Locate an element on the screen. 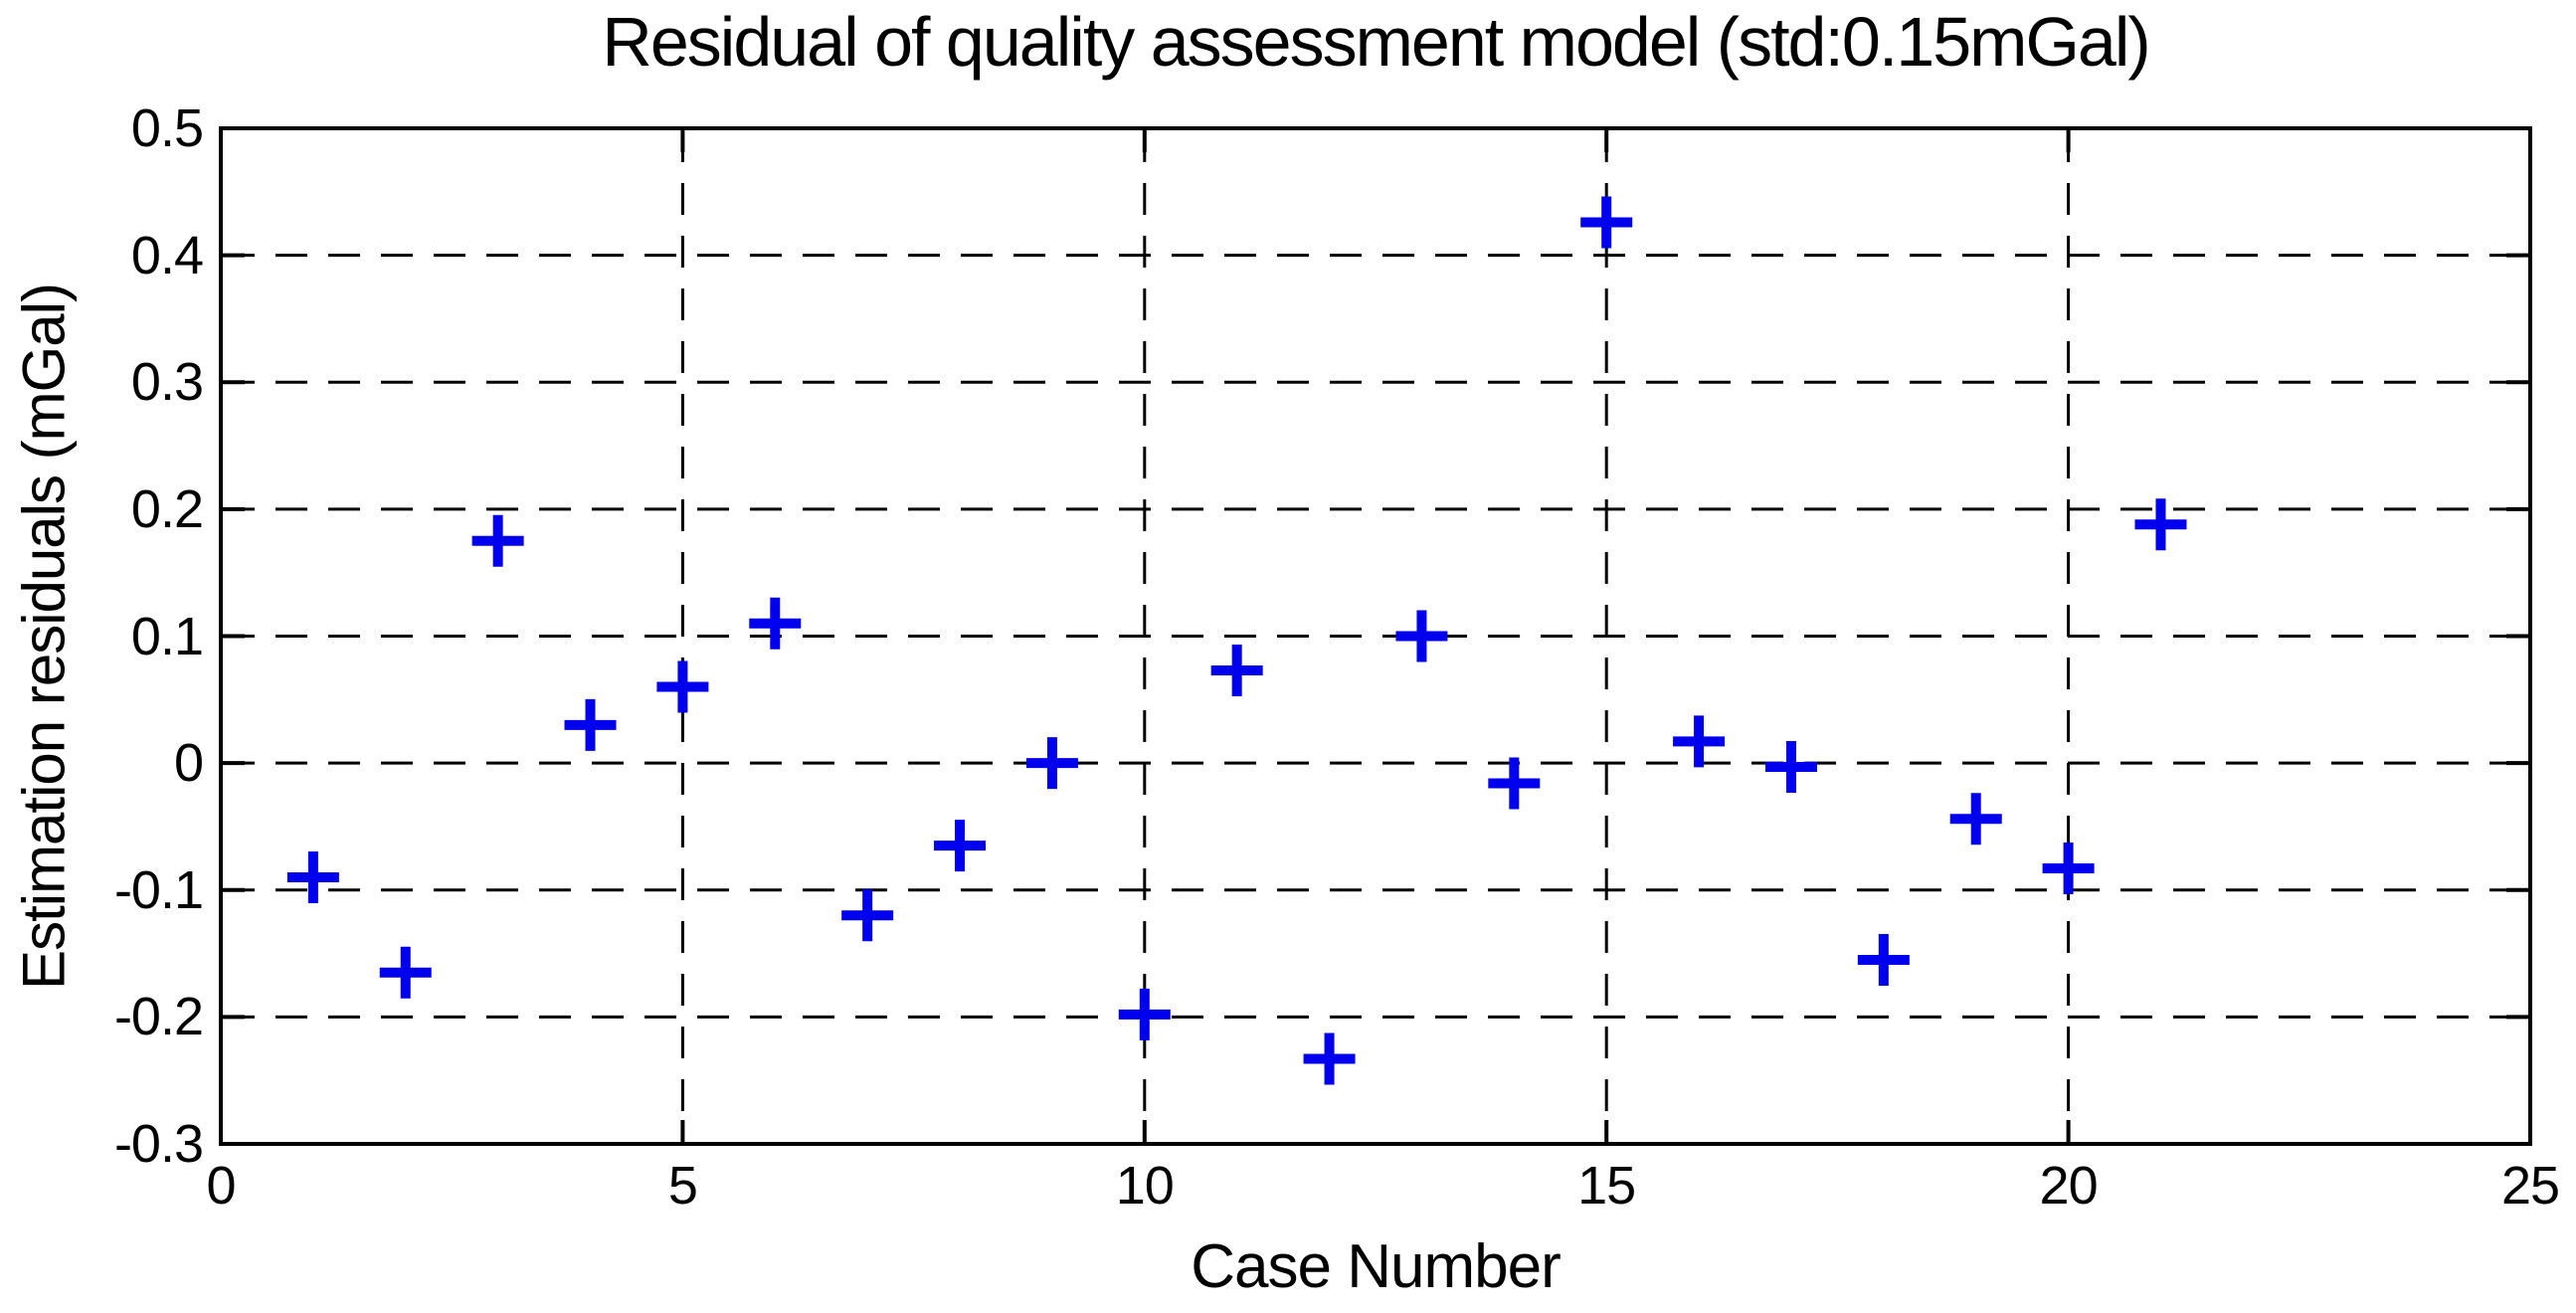 This screenshot has height=1313, width=2576. y-tick-label: 0.4 is located at coordinates (167, 255).